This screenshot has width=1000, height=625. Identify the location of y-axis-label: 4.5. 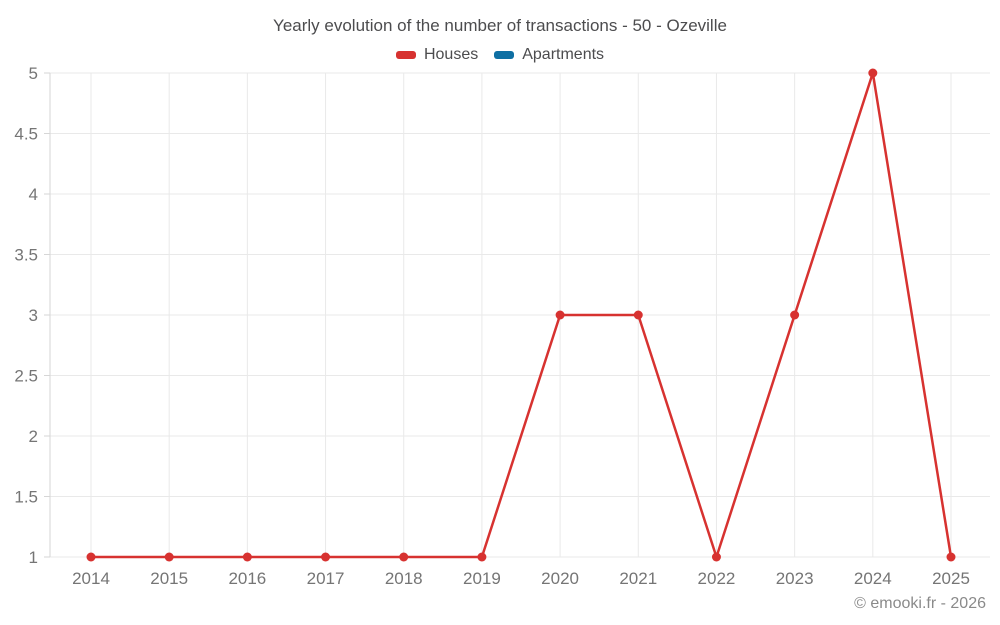
(26, 134).